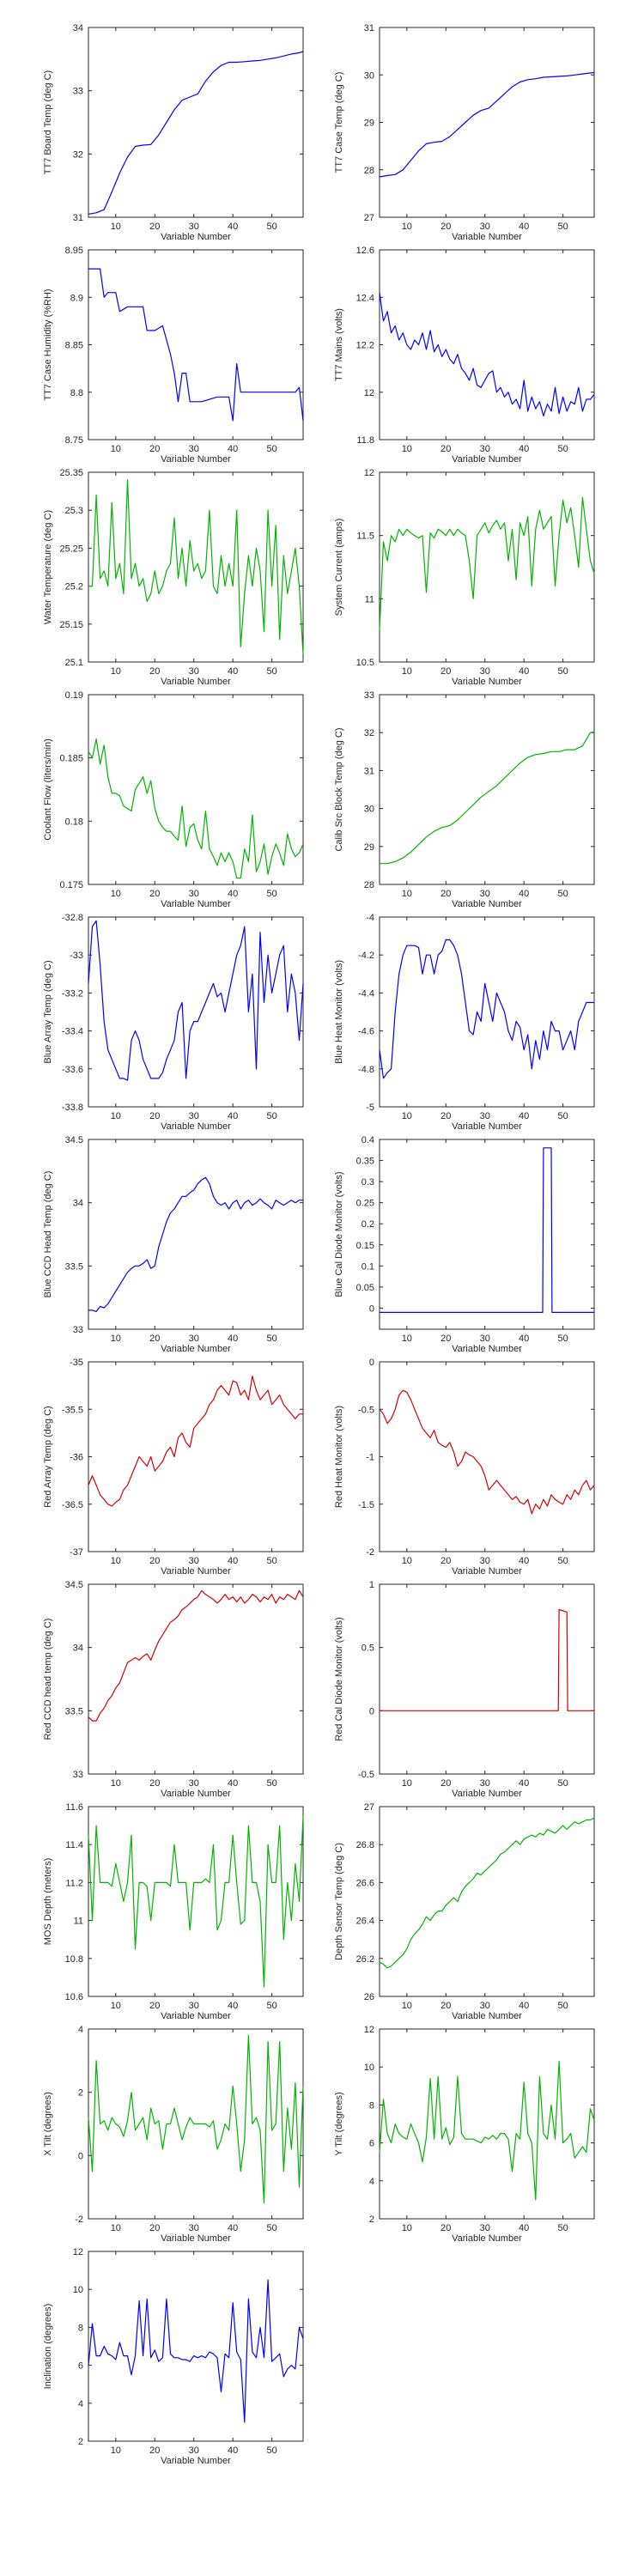 Image resolution: width=644 pixels, height=2576 pixels. Describe the element at coordinates (366, 1775) in the screenshot. I see `y-tick-label: -0.5` at that location.